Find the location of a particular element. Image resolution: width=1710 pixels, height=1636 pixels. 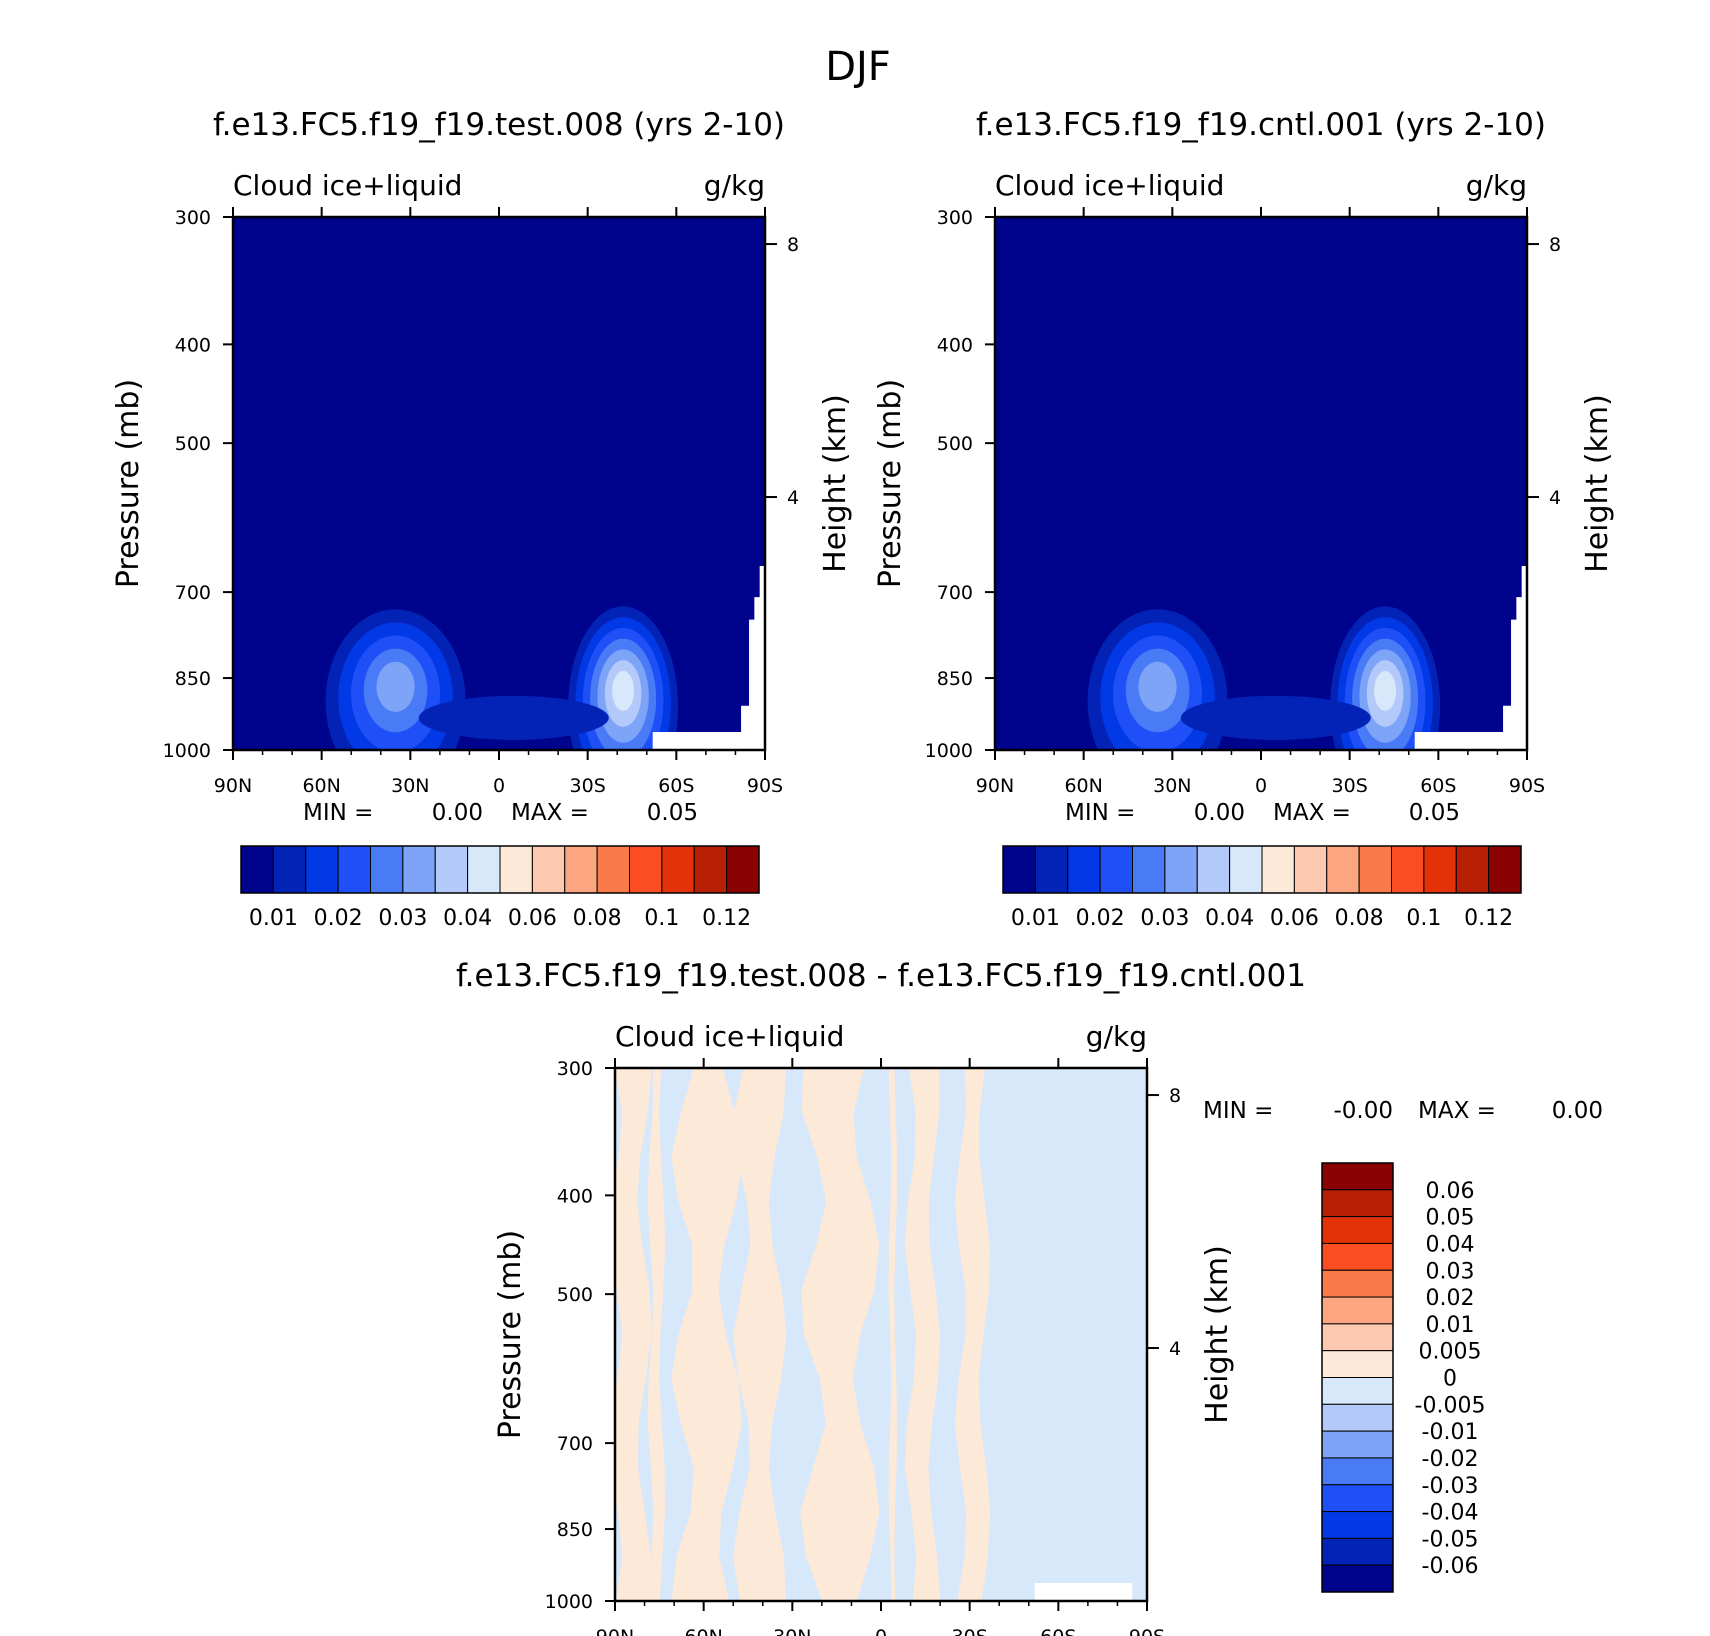

y-tick-label: 700 is located at coordinates (193, 593).